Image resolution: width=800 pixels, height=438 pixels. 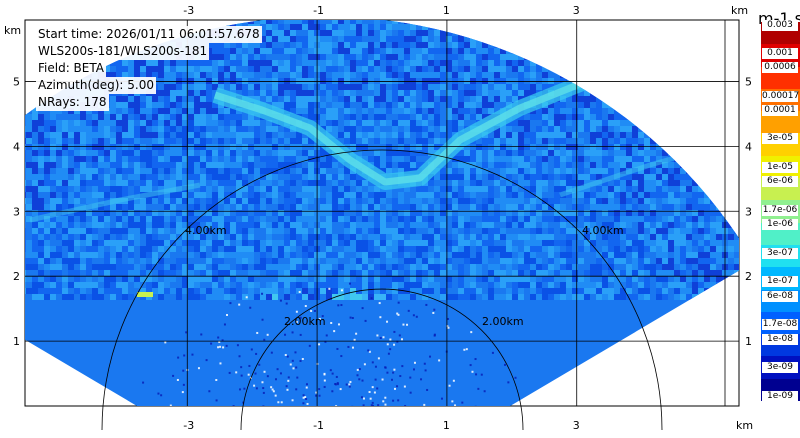 I want to click on colorbar-tick-label: 0.00017, so click(x=781, y=96).